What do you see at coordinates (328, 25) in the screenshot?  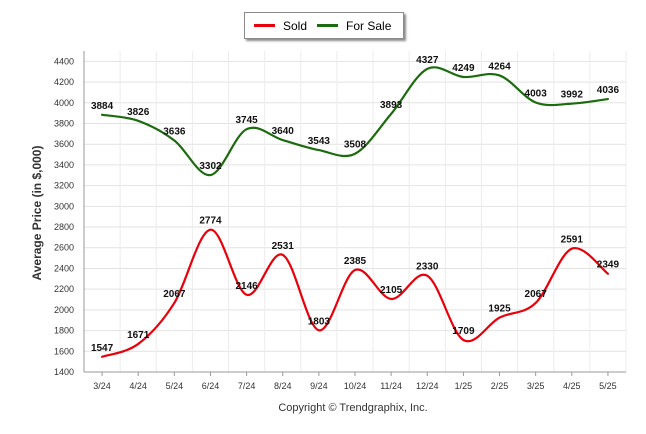 I see `legend-swatch-for-sale` at bounding box center [328, 25].